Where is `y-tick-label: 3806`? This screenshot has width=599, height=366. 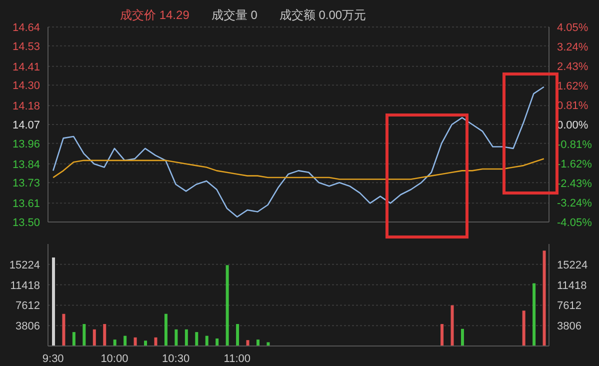 y-tick-label: 3806 is located at coordinates (28, 326).